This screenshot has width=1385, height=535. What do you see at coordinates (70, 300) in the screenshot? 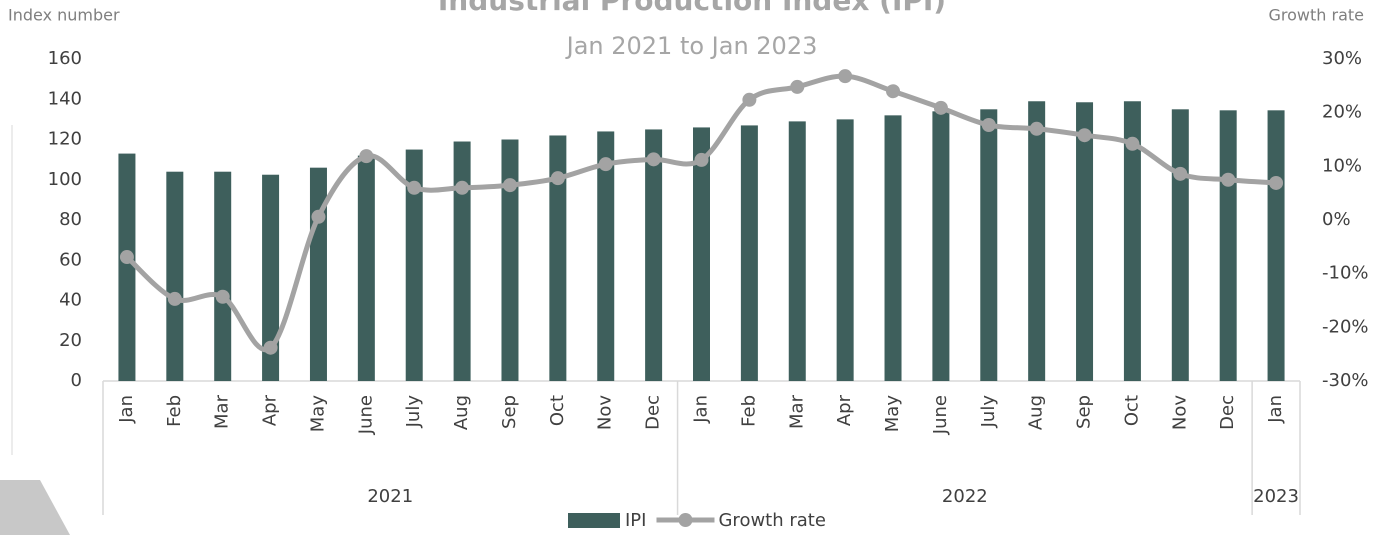
I see `y-tick-label: 40` at bounding box center [70, 300].